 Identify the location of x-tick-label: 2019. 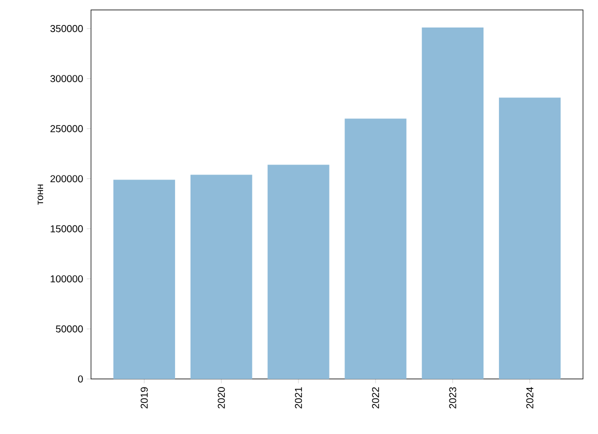
(144, 397).